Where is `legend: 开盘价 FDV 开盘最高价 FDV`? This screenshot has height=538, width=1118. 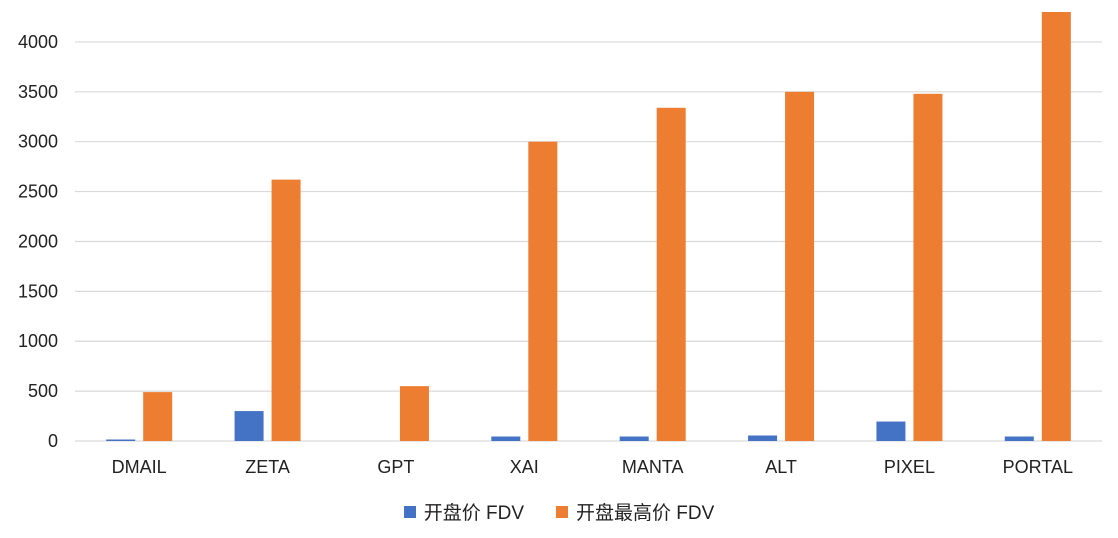
legend: 开盘价 FDV 开盘最高价 FDV is located at coordinates (559, 511).